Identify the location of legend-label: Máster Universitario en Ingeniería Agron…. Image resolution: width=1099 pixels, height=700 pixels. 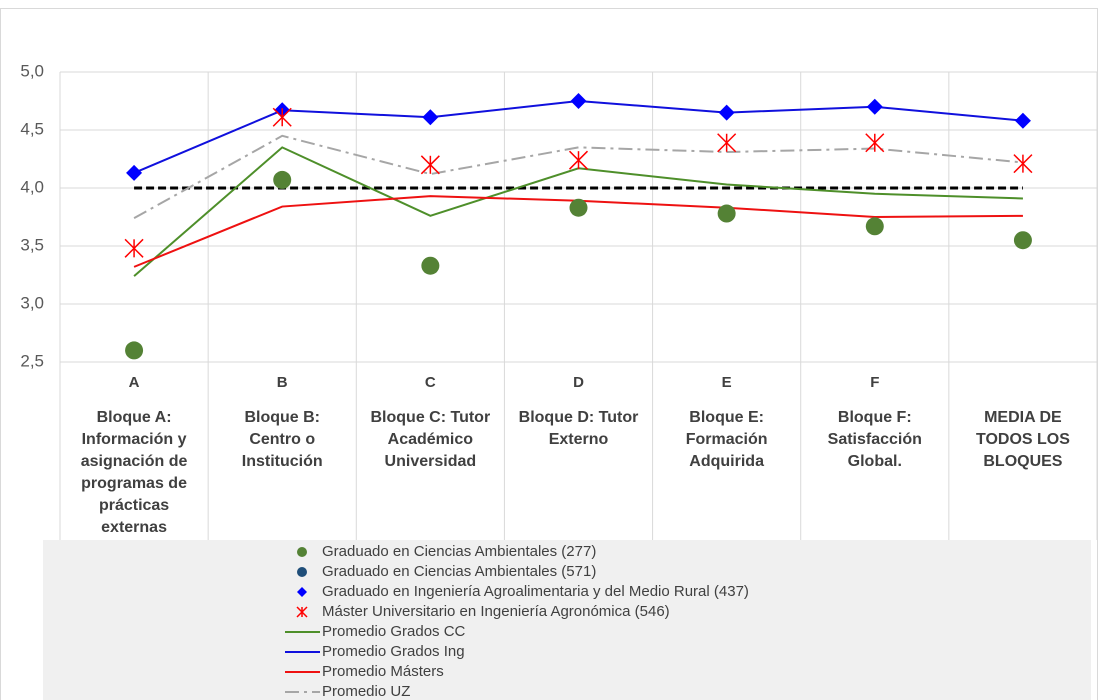
(496, 611).